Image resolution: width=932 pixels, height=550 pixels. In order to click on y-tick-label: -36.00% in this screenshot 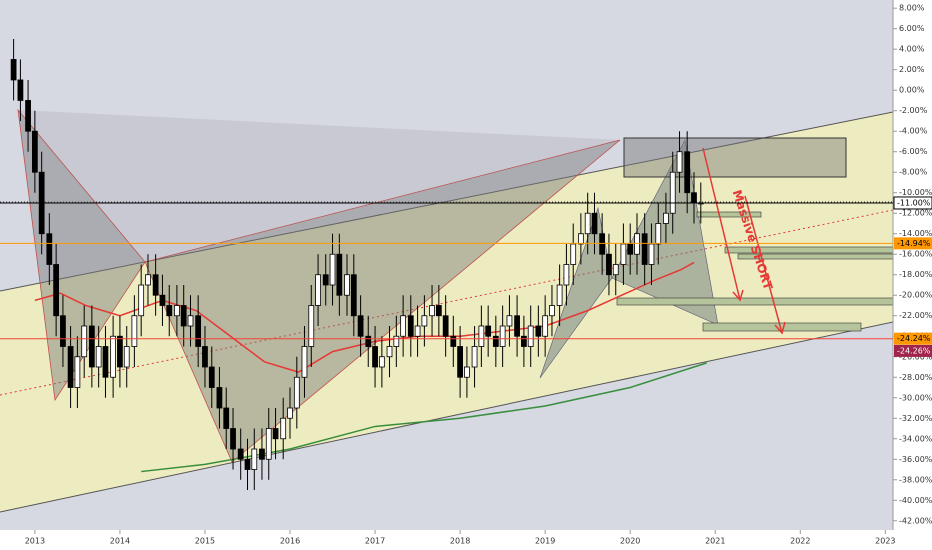, I will do `click(915, 459)`.